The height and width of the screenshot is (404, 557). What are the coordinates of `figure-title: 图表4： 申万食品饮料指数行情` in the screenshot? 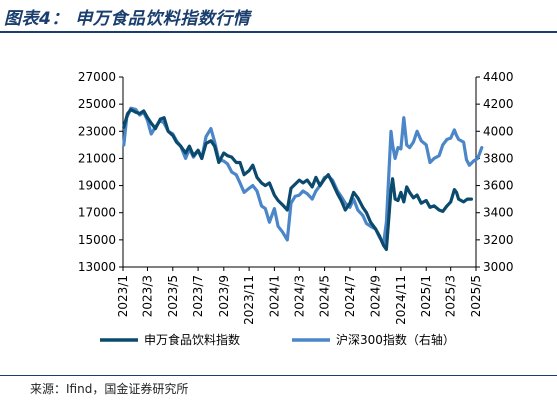 It's located at (127, 19).